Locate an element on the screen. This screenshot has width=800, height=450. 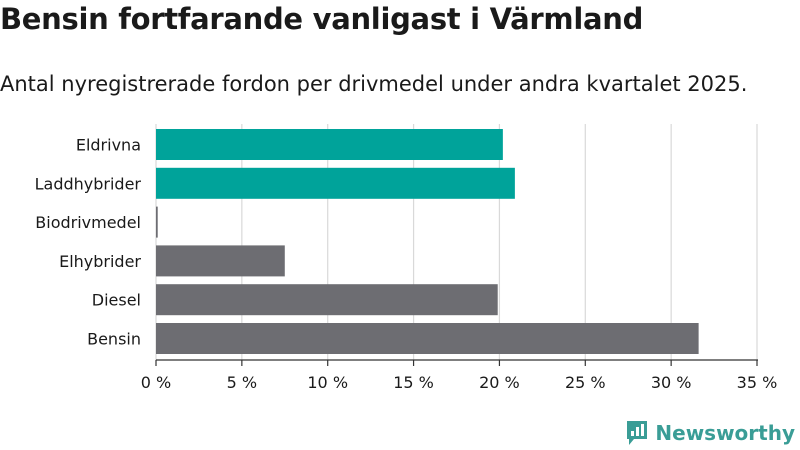
x-tick-label: 0 % is located at coordinates (156, 382).